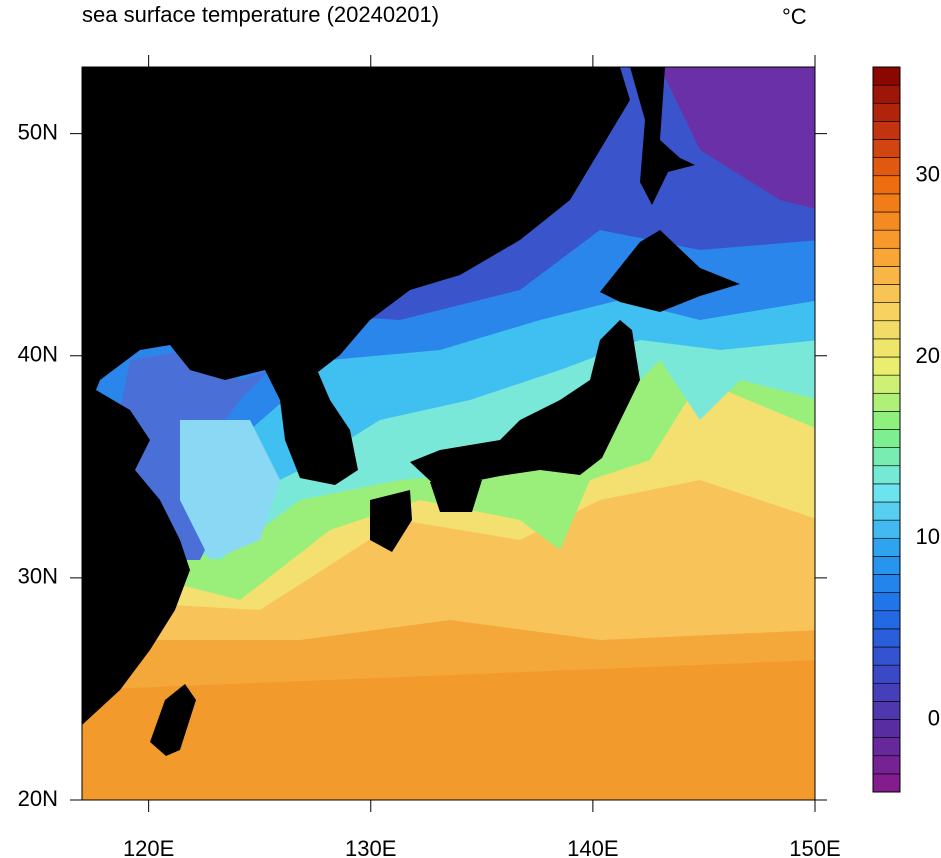 The image size is (941, 858). What do you see at coordinates (592, 847) in the screenshot?
I see `x-tick-label: 140E` at bounding box center [592, 847].